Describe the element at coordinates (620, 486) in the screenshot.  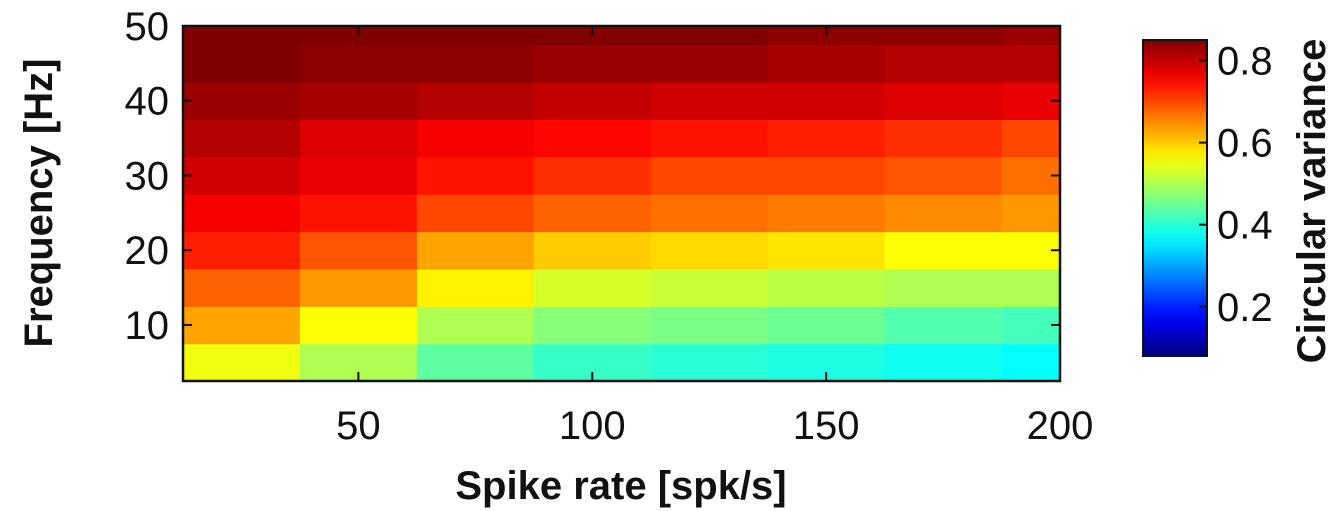
I see `x-axis-label: Spike rate [spk/s]` at that location.